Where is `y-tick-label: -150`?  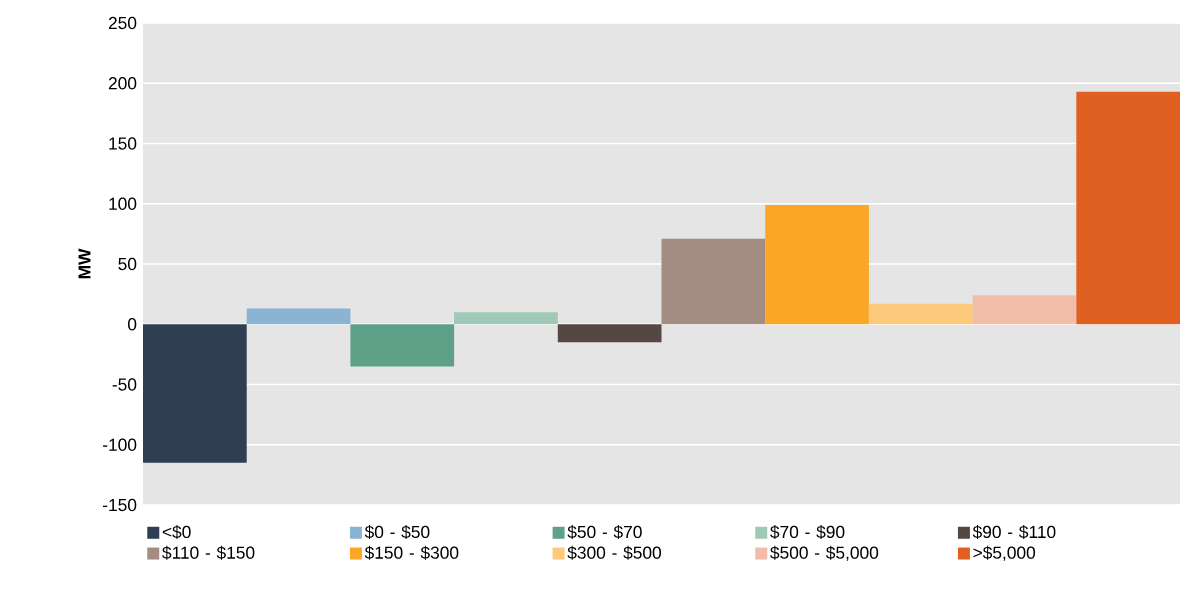 y-tick-label: -150 is located at coordinates (120, 505).